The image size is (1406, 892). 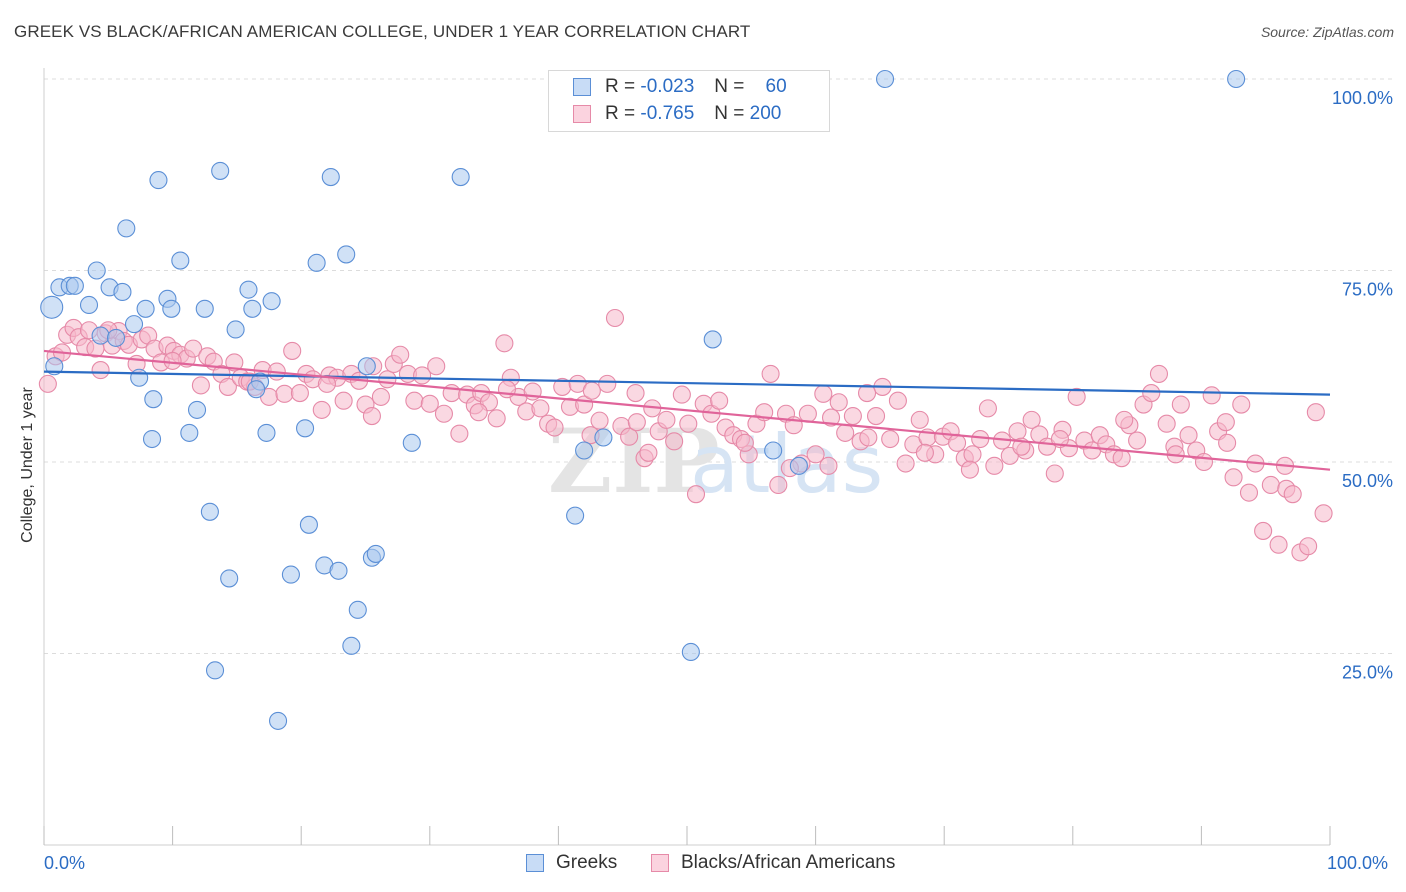 I want to click on legend-item-greeks: Greeks, so click(x=571, y=863).